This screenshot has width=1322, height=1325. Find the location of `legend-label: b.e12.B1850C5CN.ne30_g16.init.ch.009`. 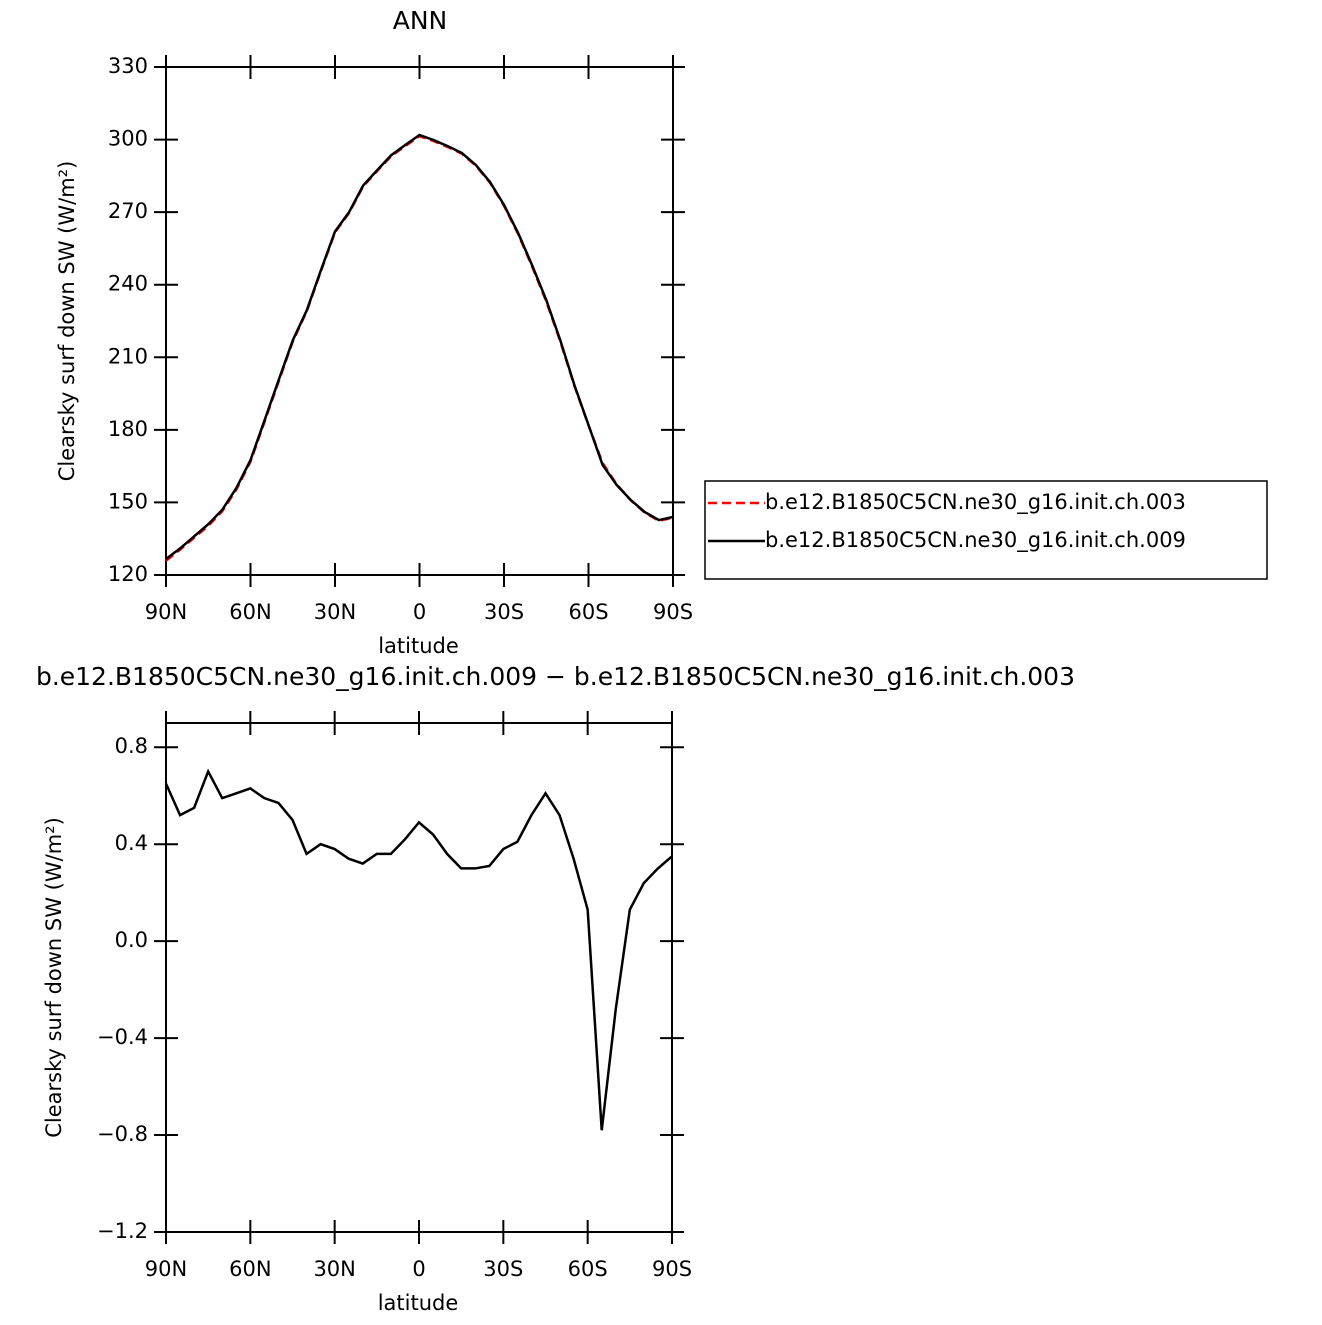

legend-label: b.e12.B1850C5CN.ne30_g16.init.ch.009 is located at coordinates (975, 540).